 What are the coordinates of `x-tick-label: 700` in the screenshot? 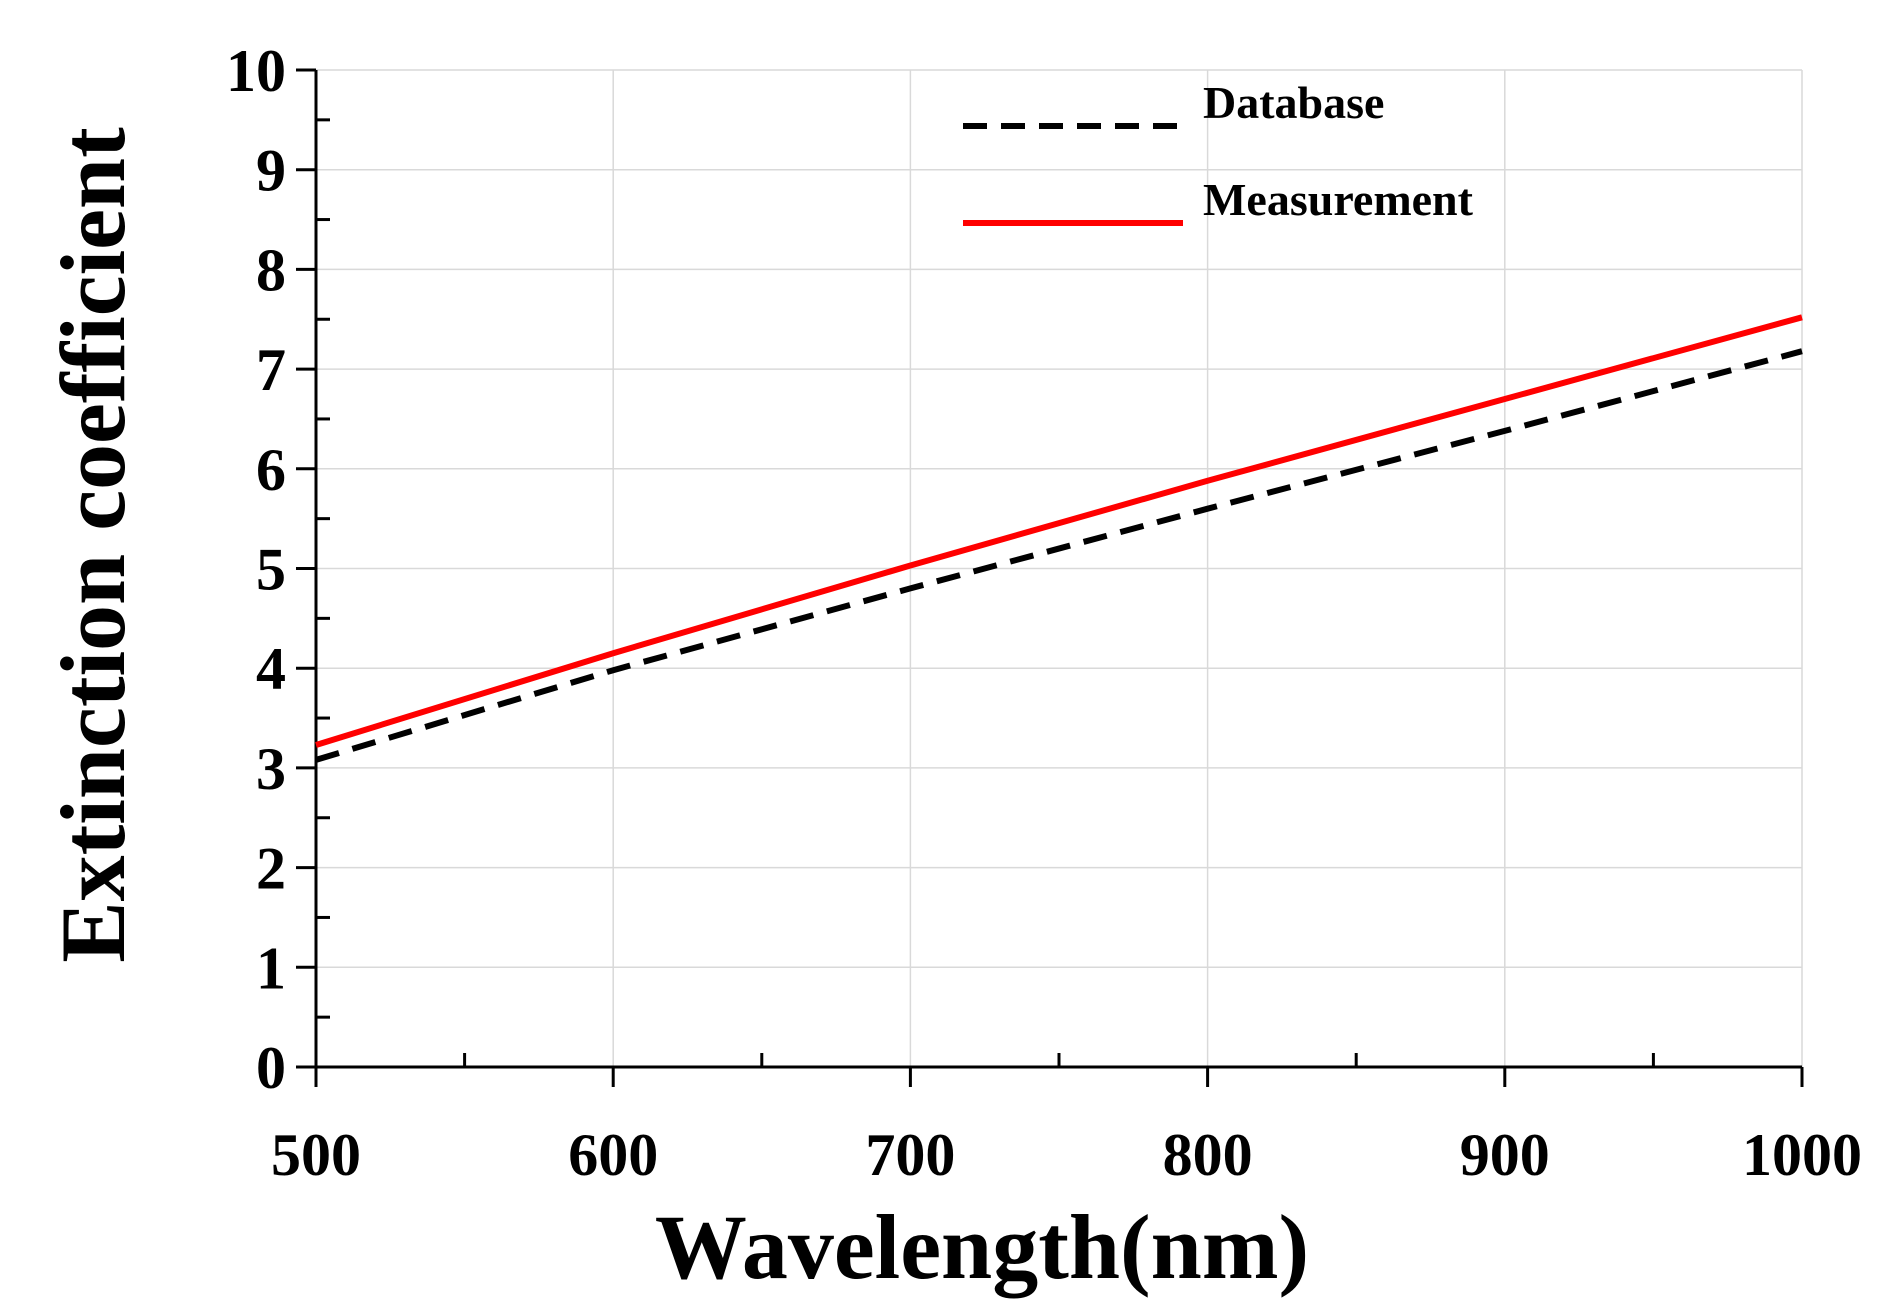 It's located at (910, 1155).